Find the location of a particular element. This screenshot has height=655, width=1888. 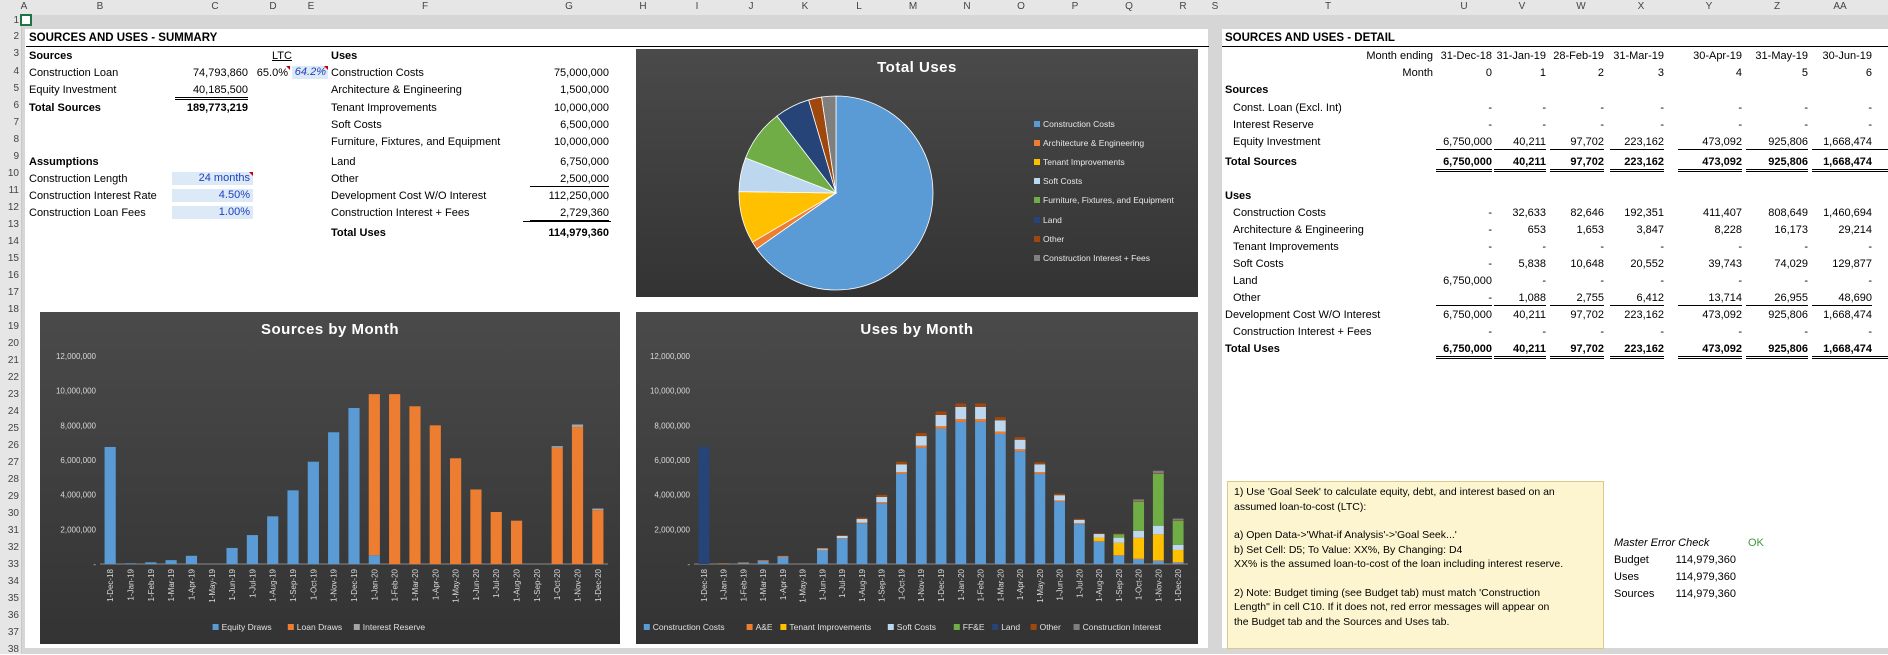

row-header: 29 is located at coordinates (13, 496).